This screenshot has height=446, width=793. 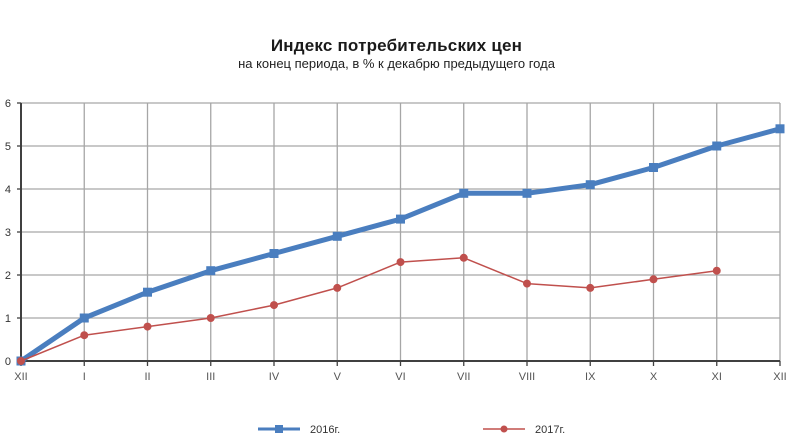 I want to click on y-tick-label: 2, so click(x=8, y=276).